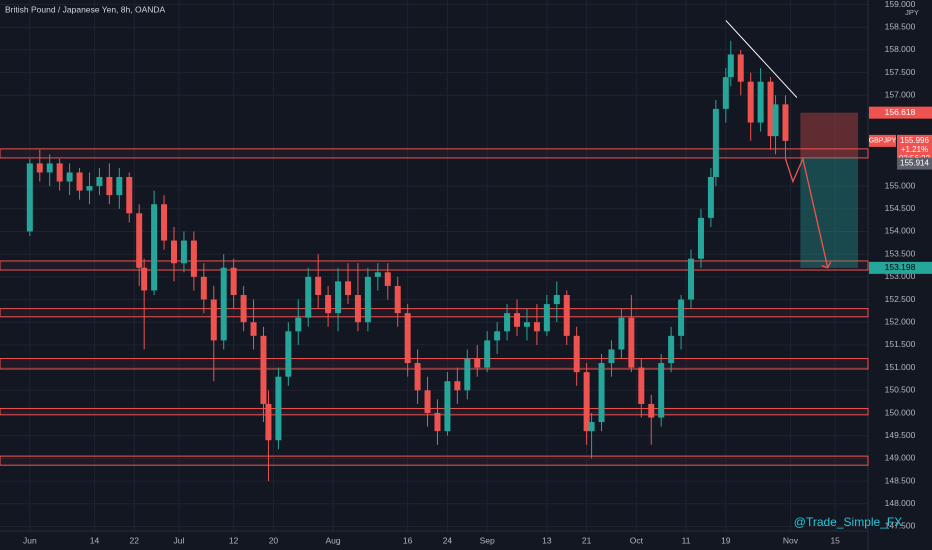 The image size is (932, 550). Describe the element at coordinates (806, 212) in the screenshot. I see `projection` at that location.